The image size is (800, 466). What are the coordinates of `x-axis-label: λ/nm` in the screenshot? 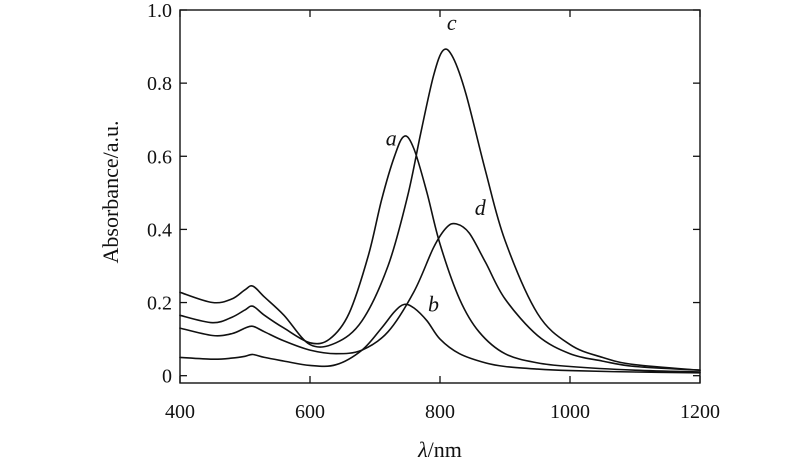 It's located at (439, 449).